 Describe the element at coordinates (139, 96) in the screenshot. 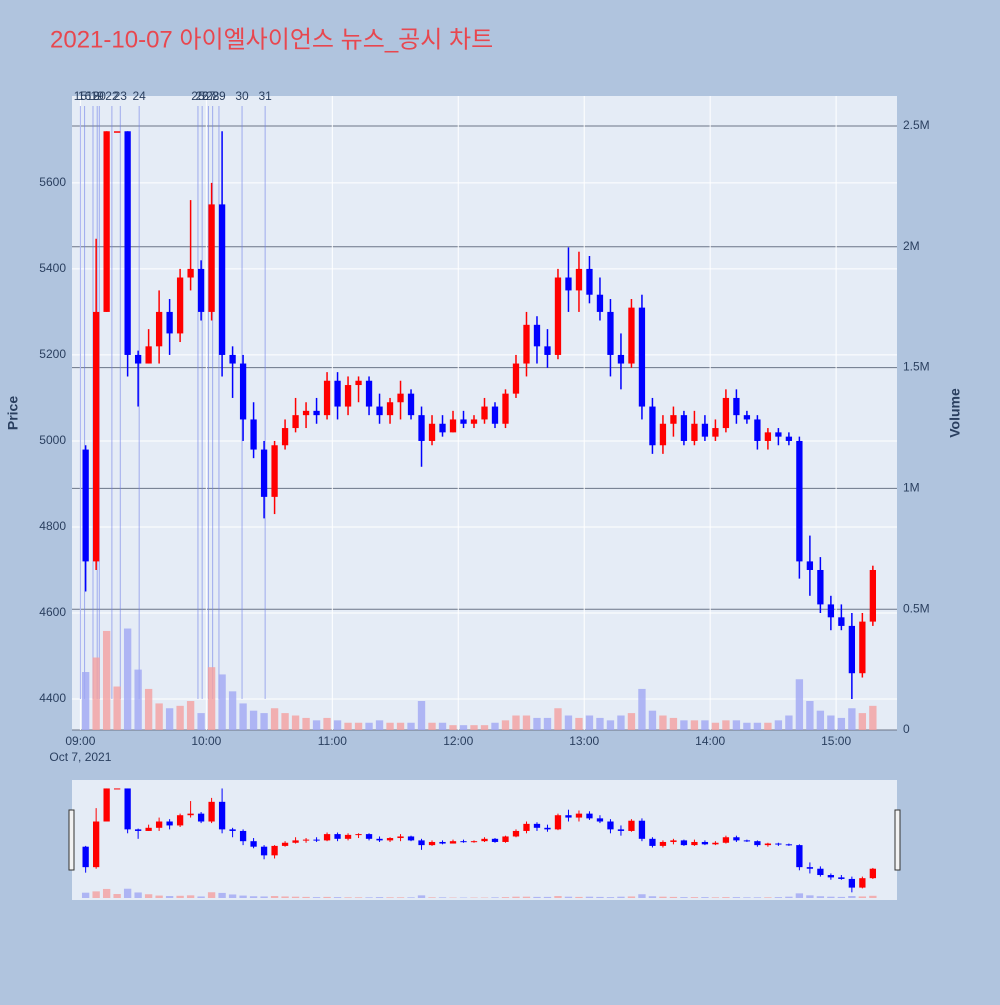

I see `news-label: 24` at that location.